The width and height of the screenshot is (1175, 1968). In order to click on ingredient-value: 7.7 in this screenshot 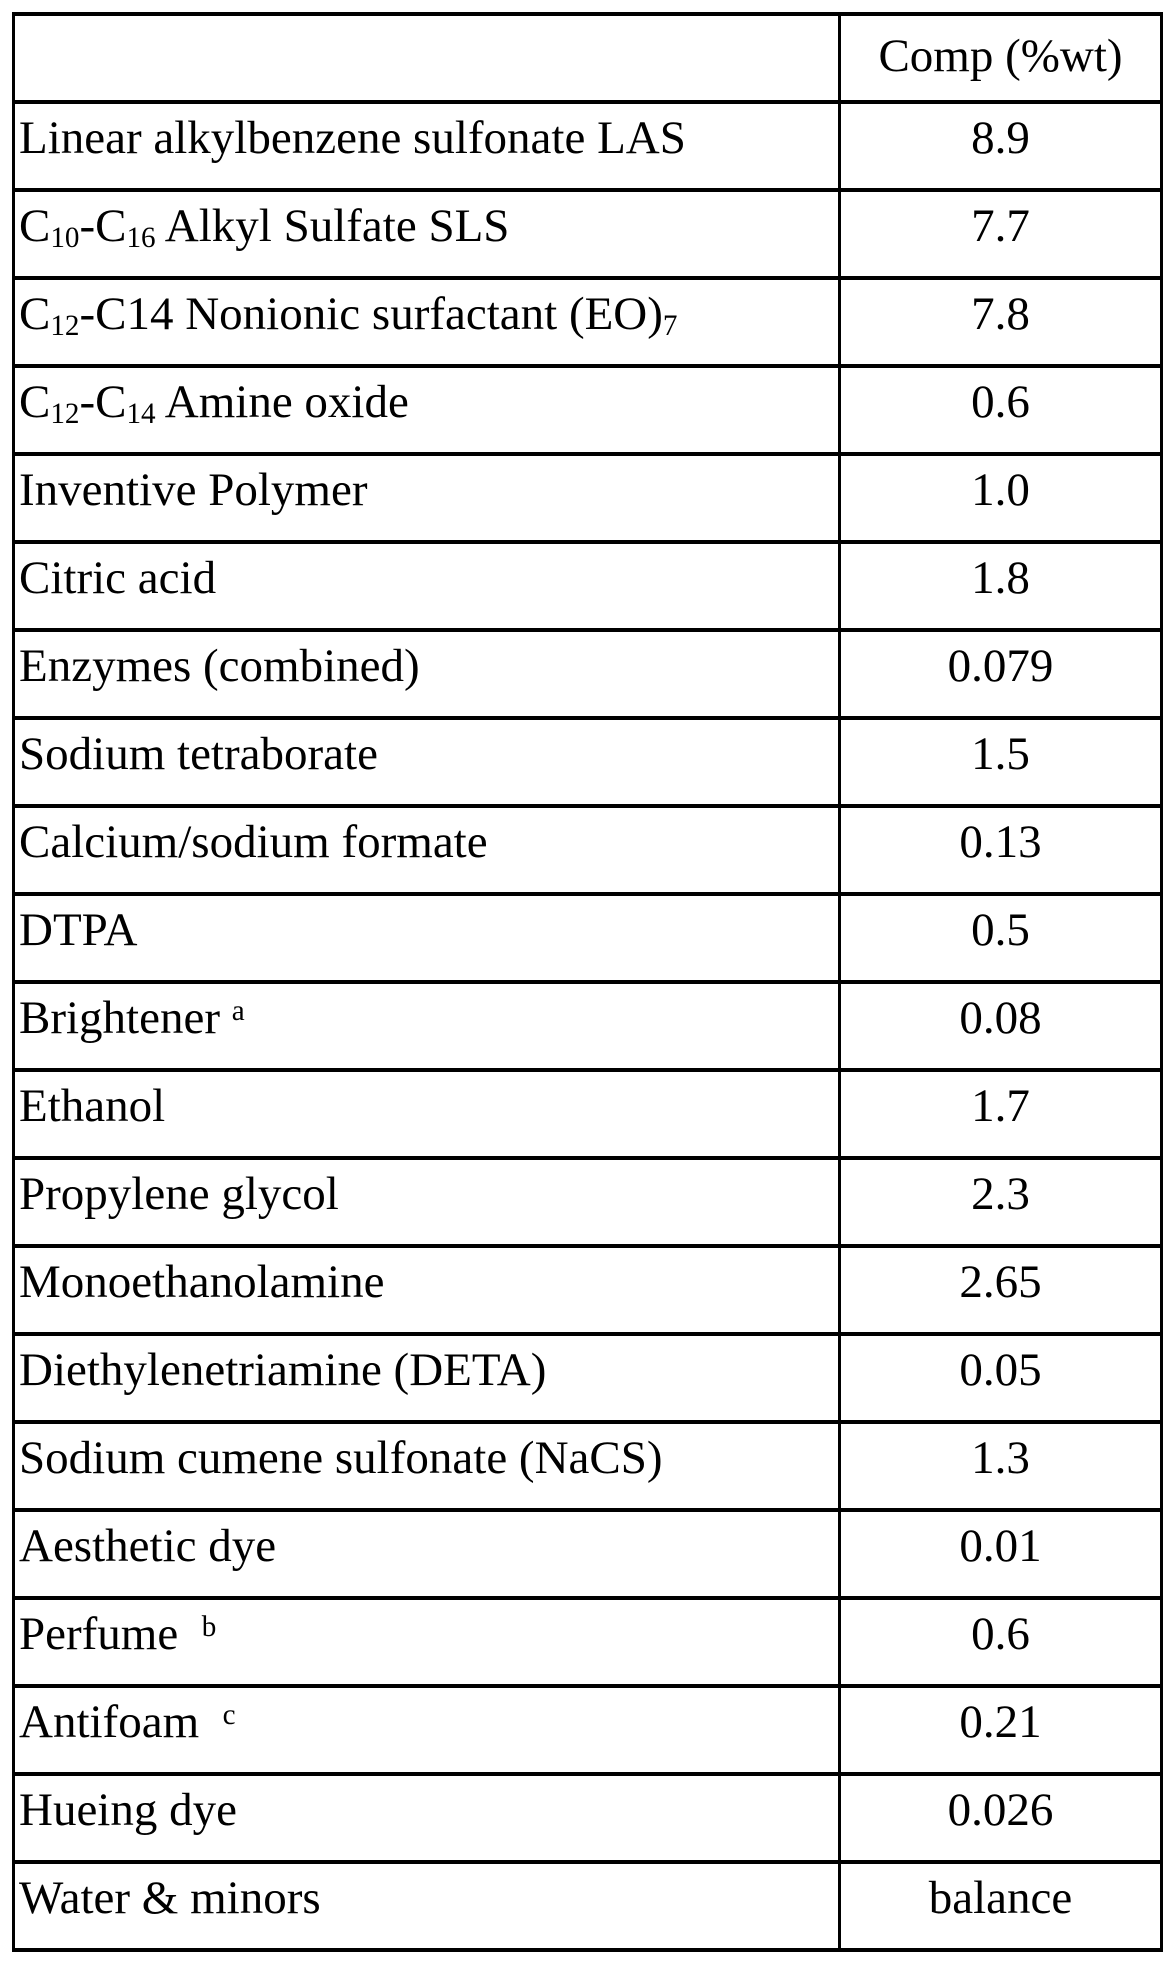, I will do `click(1000, 234)`.